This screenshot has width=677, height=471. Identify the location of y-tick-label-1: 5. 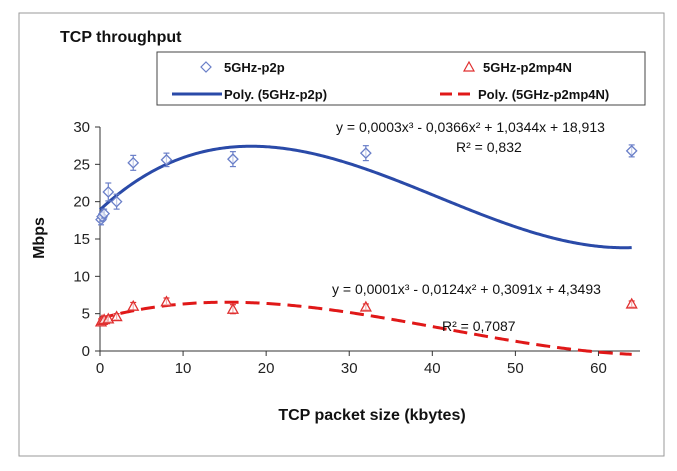
(86, 314).